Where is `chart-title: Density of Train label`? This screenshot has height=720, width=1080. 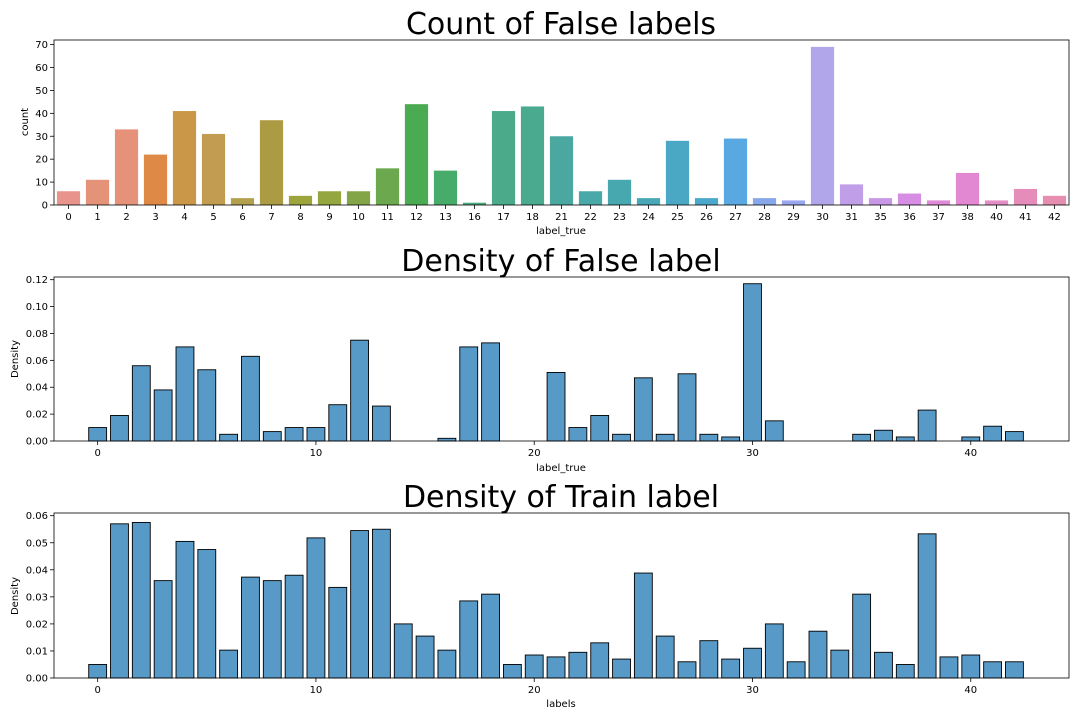
chart-title: Density of Train label is located at coordinates (561, 497).